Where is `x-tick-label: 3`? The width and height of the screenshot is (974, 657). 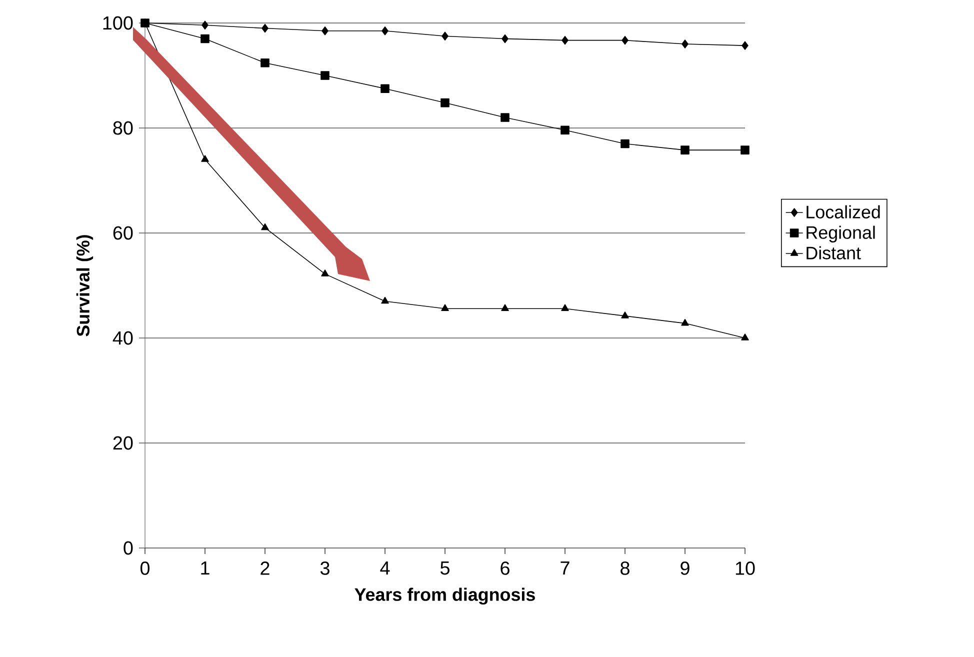 x-tick-label: 3 is located at coordinates (325, 568).